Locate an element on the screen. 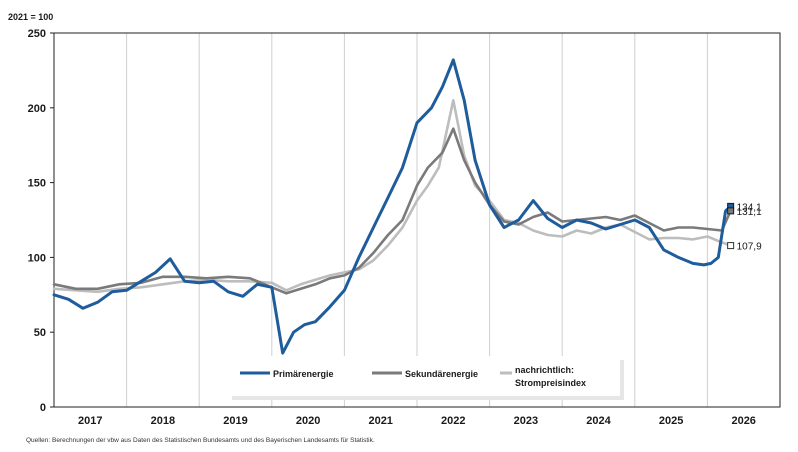 The height and width of the screenshot is (452, 798). legend-label-primaer: Primärenergie is located at coordinates (303, 374).